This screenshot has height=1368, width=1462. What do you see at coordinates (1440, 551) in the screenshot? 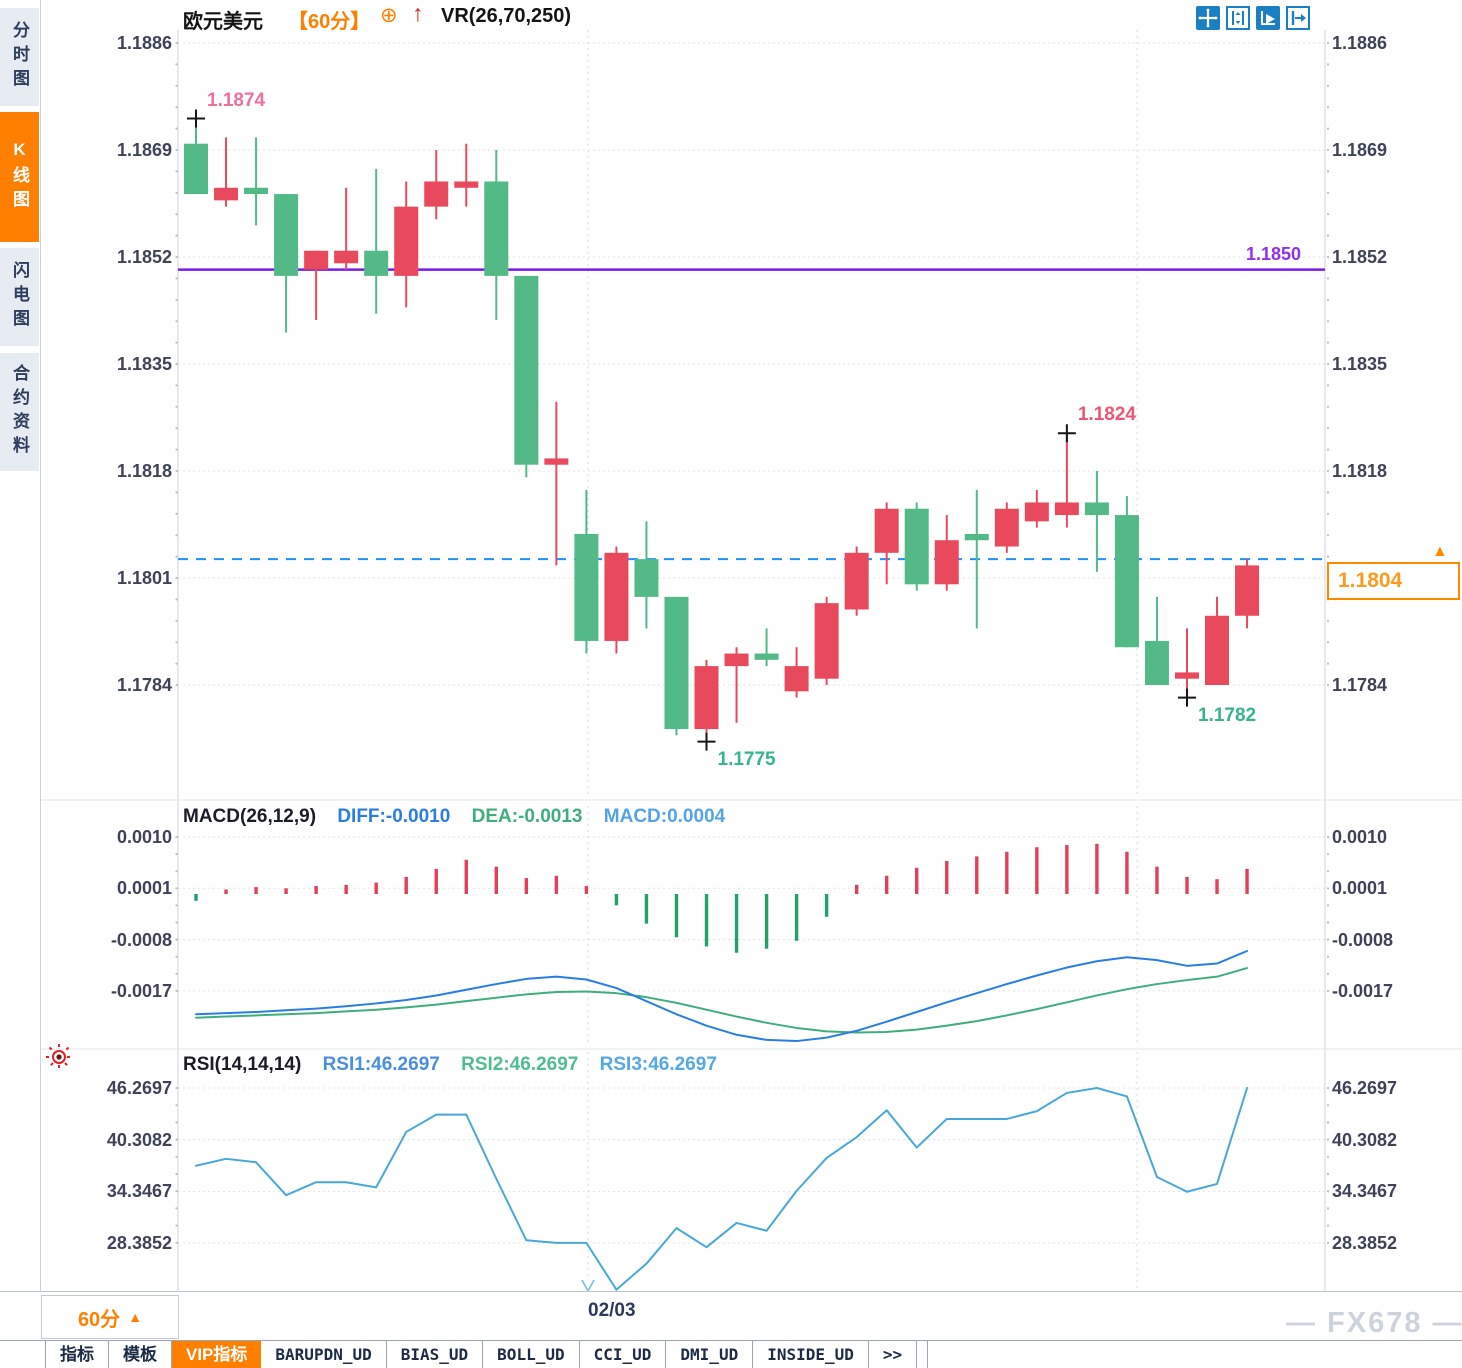
I see `price-up-arrow-icon: ▲` at bounding box center [1440, 551].